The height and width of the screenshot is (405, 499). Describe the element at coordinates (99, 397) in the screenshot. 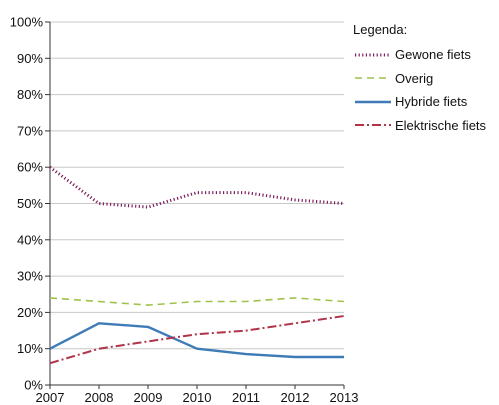

I see `x-tick-label: 2008` at that location.